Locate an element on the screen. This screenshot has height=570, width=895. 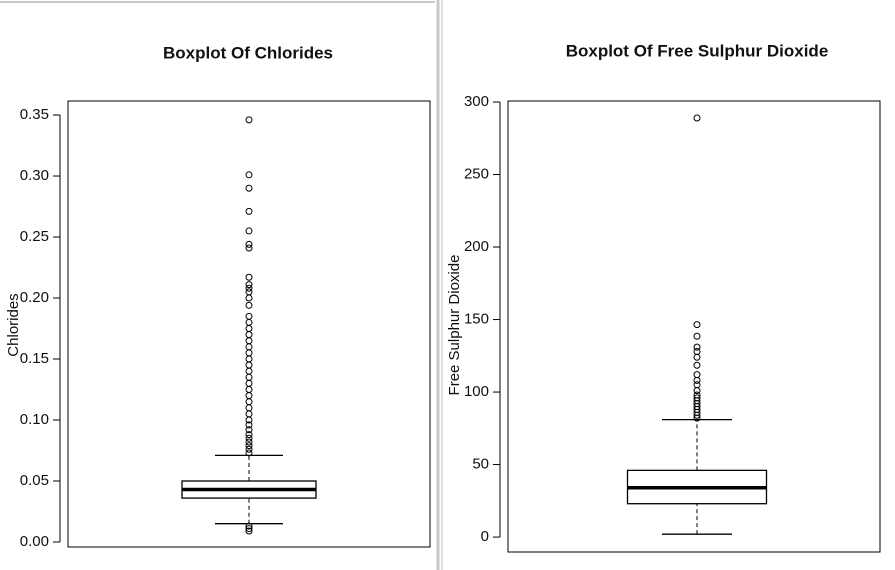
y-tick-label: 100 is located at coordinates (476, 391).